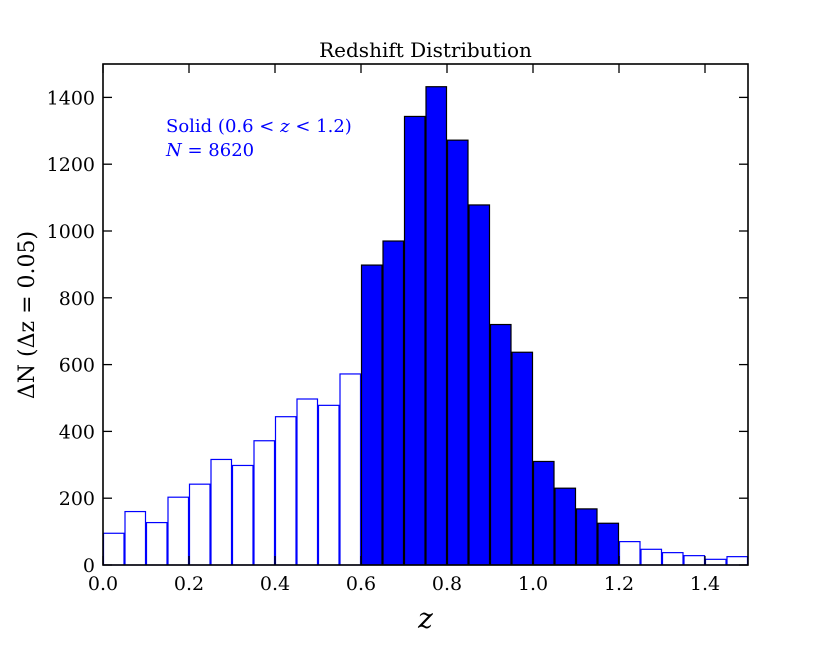 The height and width of the screenshot is (646, 830). What do you see at coordinates (447, 584) in the screenshot?
I see `x-tick-label-4: 0.8` at bounding box center [447, 584].